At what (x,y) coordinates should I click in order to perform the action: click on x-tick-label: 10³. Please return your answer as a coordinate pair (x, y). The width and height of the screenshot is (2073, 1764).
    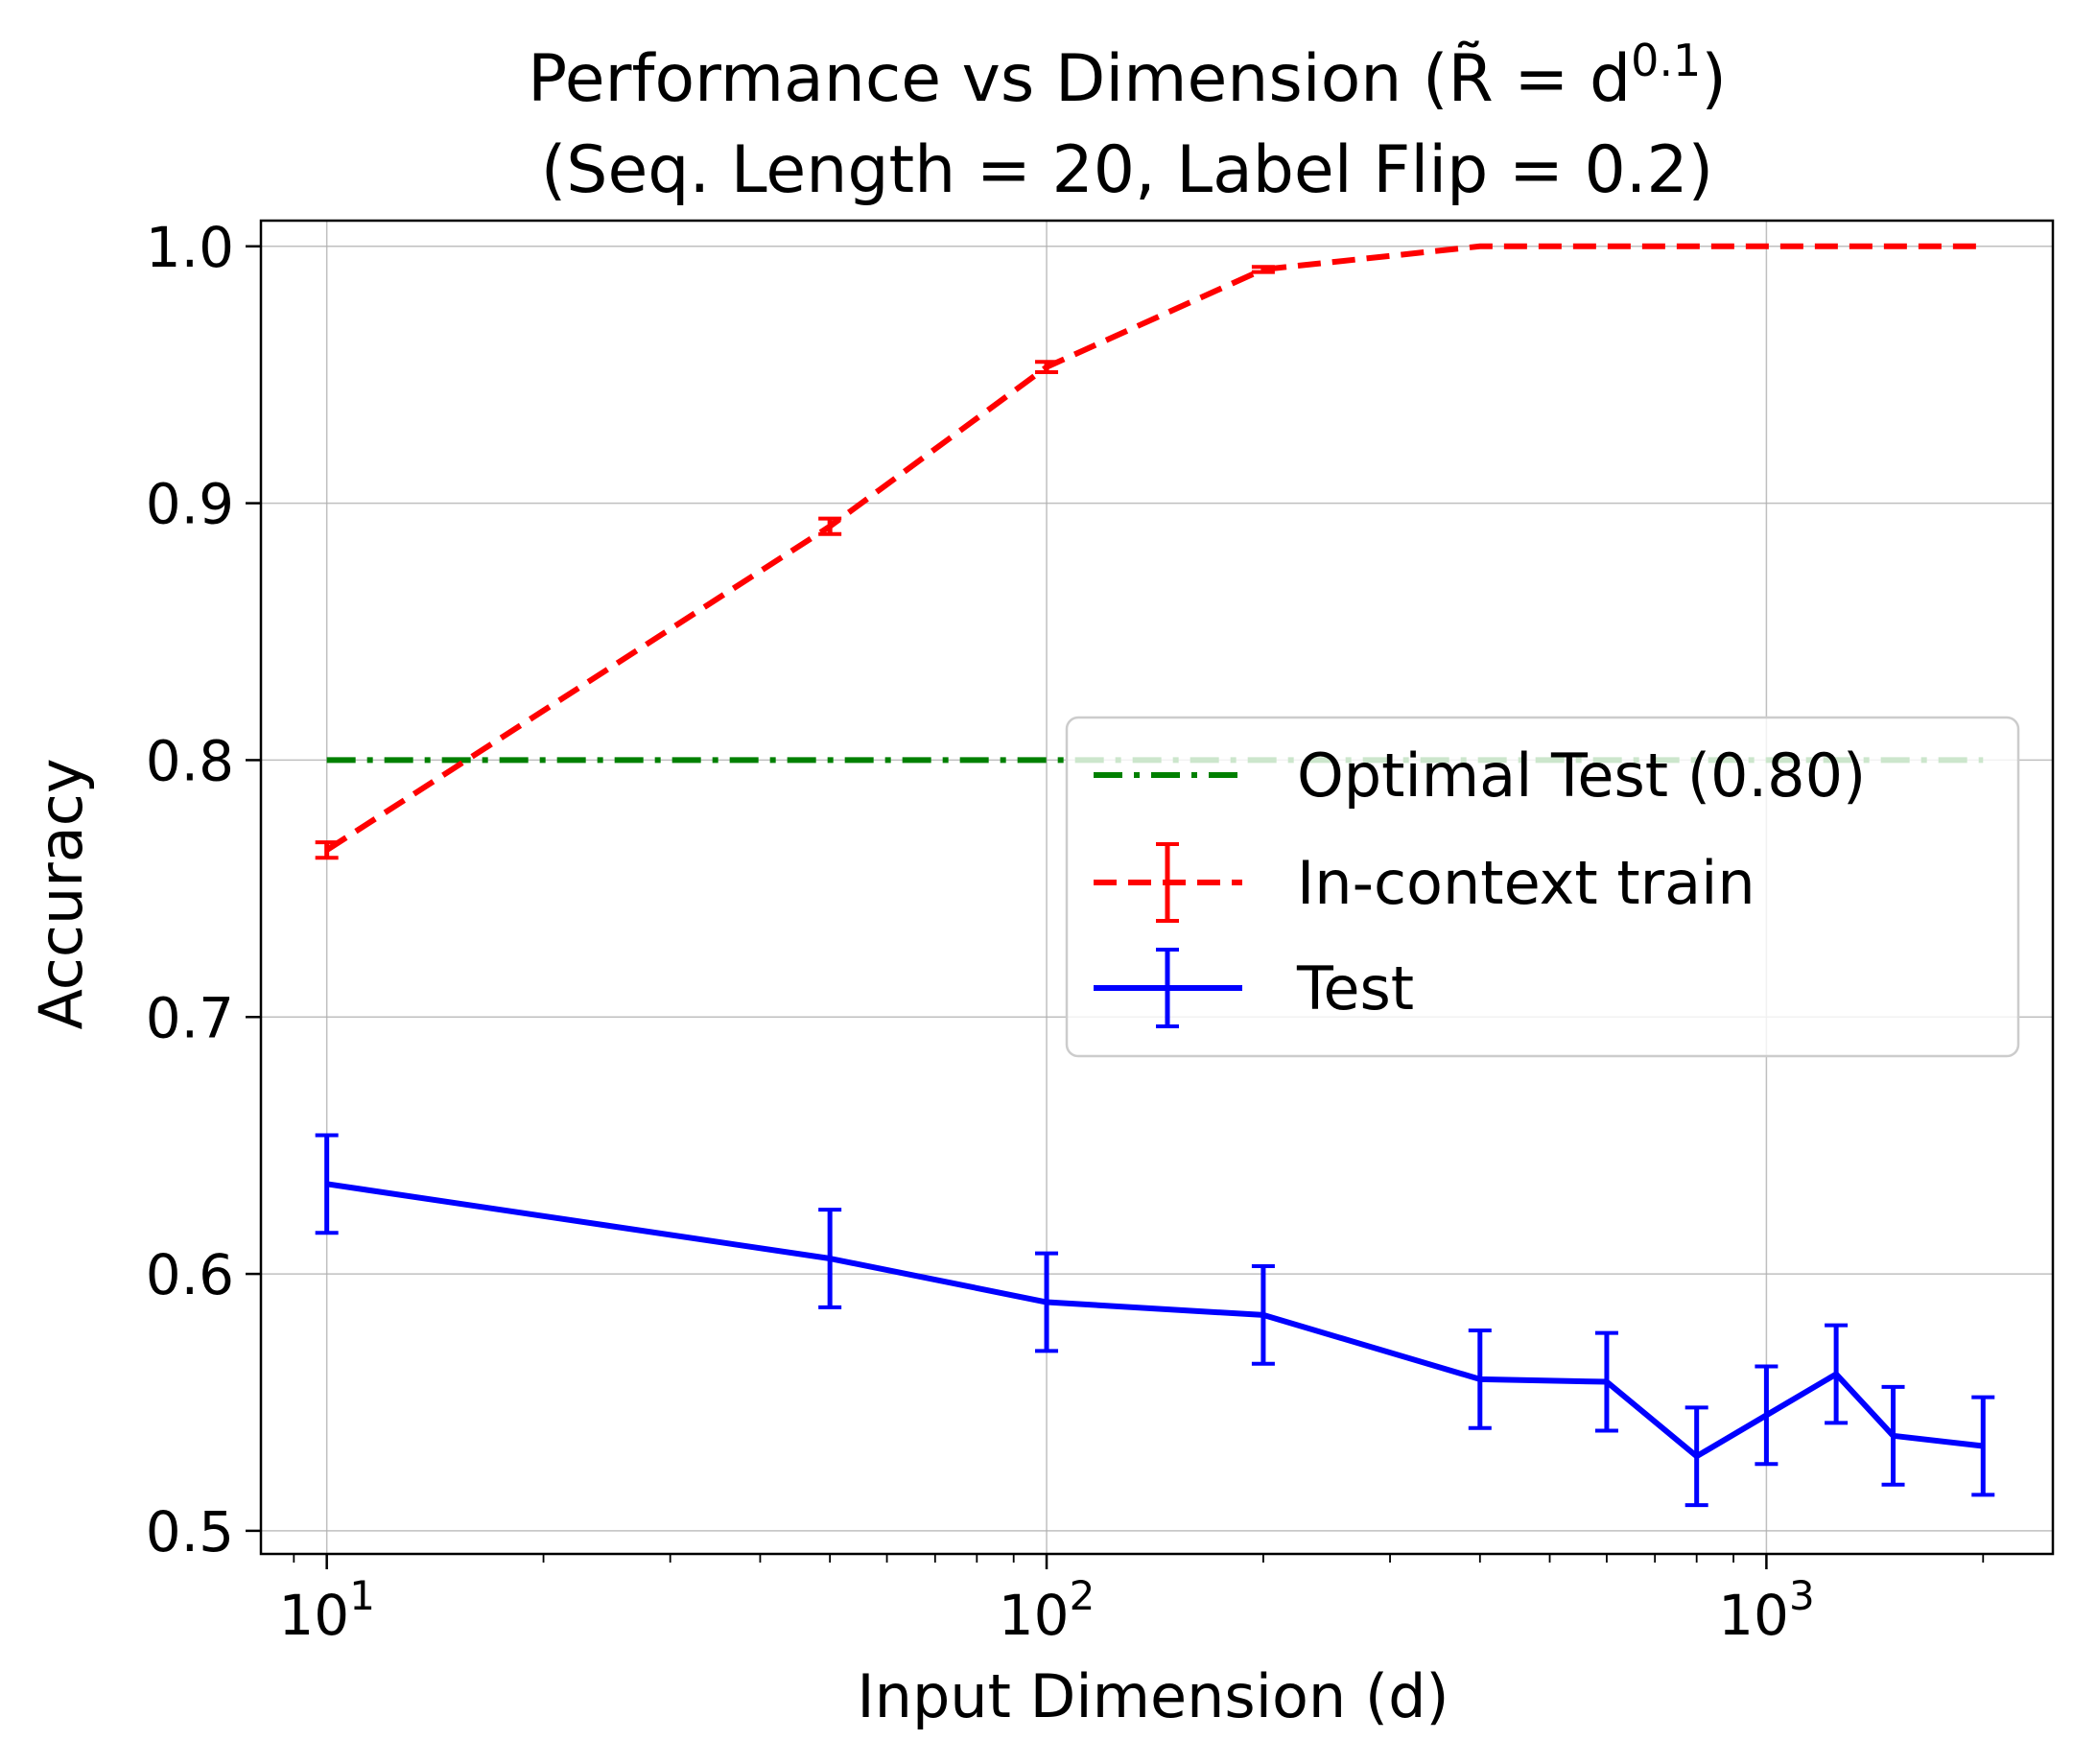
    Looking at the image, I should click on (1766, 1610).